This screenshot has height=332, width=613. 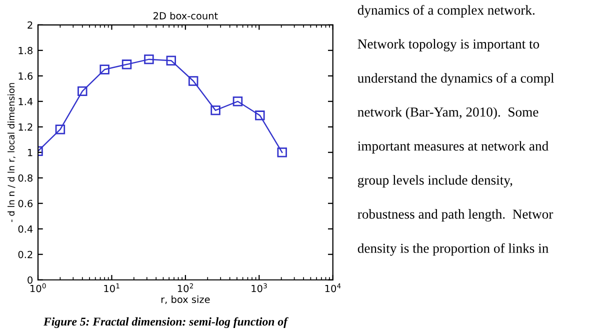 What do you see at coordinates (185, 287) in the screenshot?
I see `x-tick-label: 10$^{2}$` at bounding box center [185, 287].